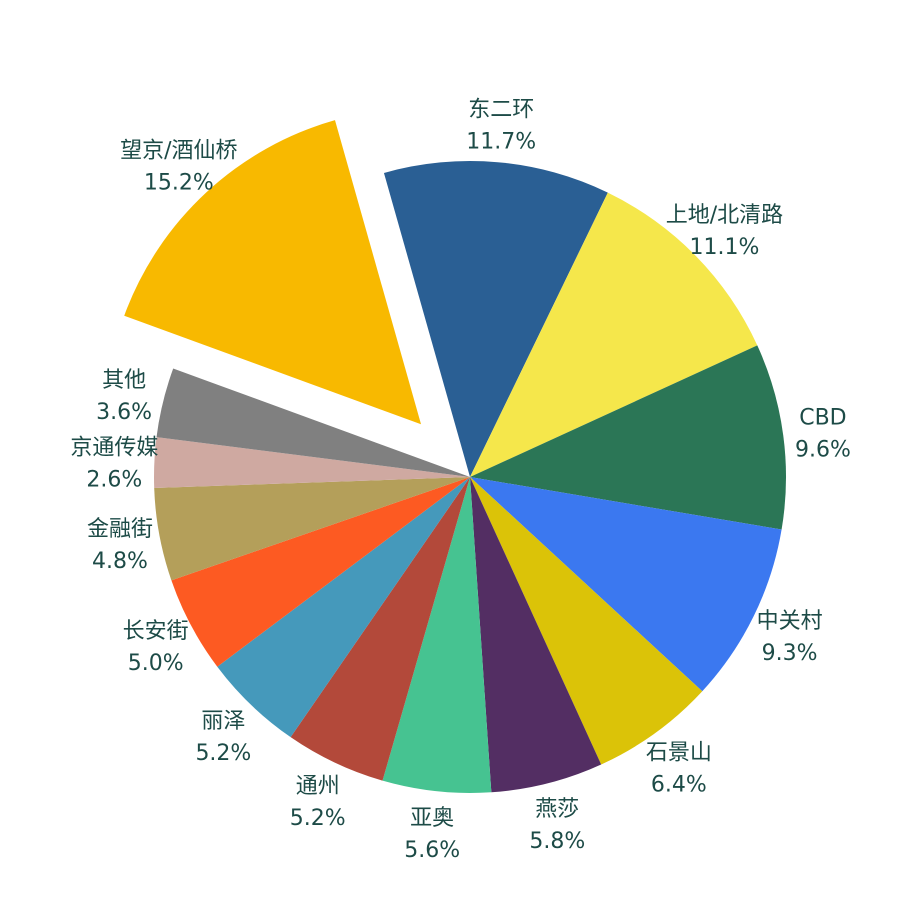 Image resolution: width=922 pixels, height=922 pixels. Describe the element at coordinates (724, 215) in the screenshot. I see `slice-label: 上地/北清路` at that location.